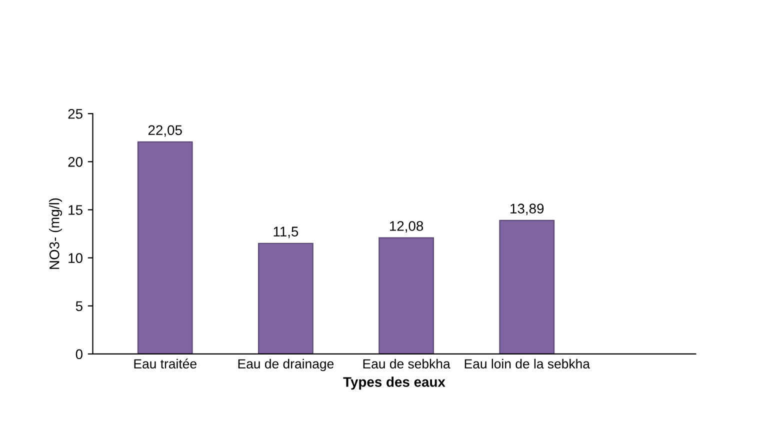  Describe the element at coordinates (286, 232) in the screenshot. I see `data-label: 11,5` at that location.